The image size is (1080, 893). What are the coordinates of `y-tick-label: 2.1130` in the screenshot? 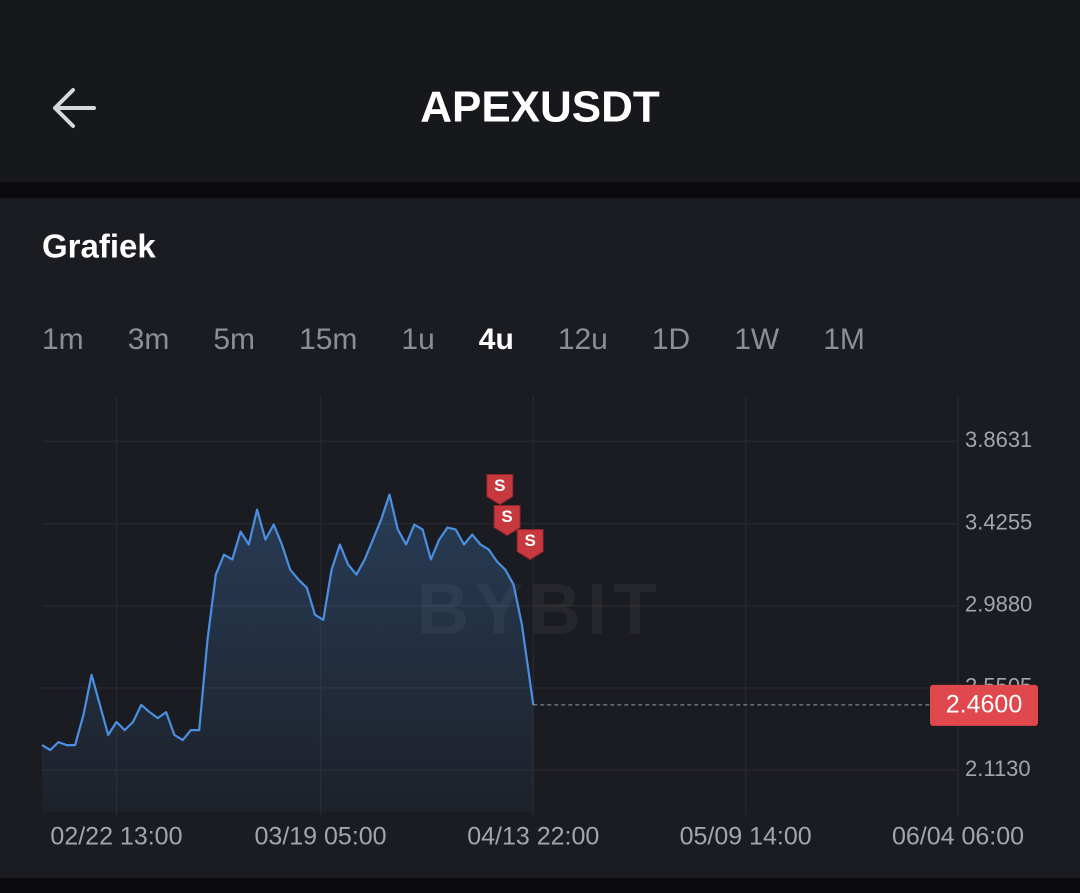 It's located at (998, 768).